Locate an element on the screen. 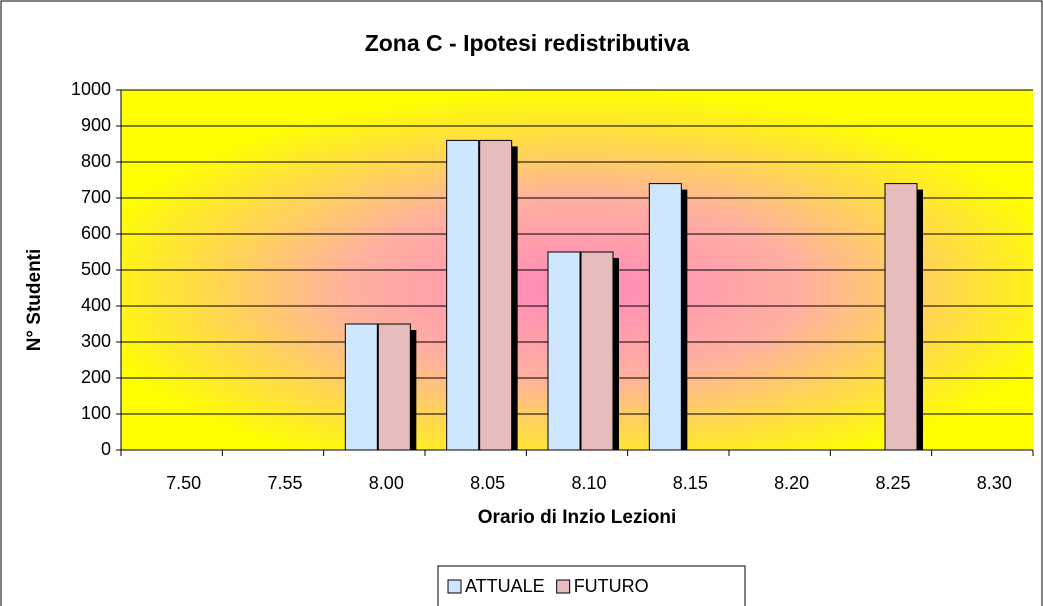 The height and width of the screenshot is (606, 1043). y-tick-label: 1000 is located at coordinates (91, 89).